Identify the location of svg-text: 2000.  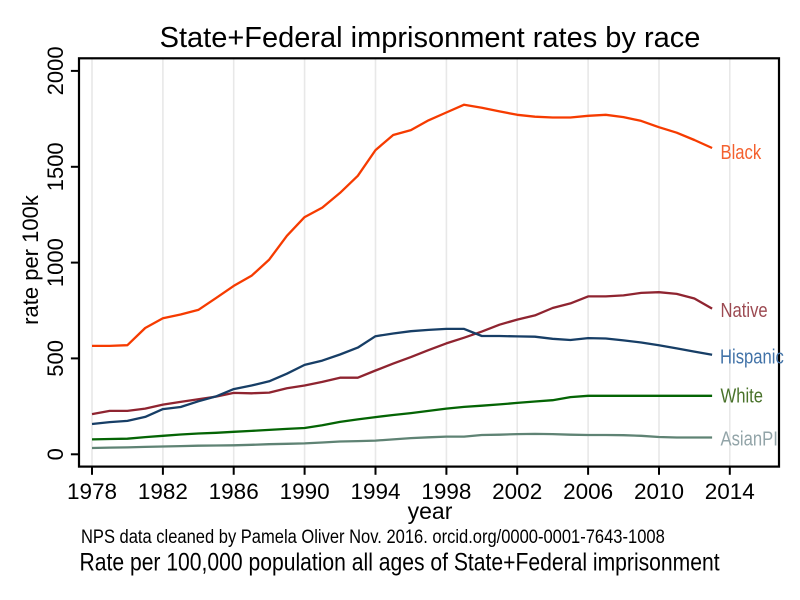
(55, 70).